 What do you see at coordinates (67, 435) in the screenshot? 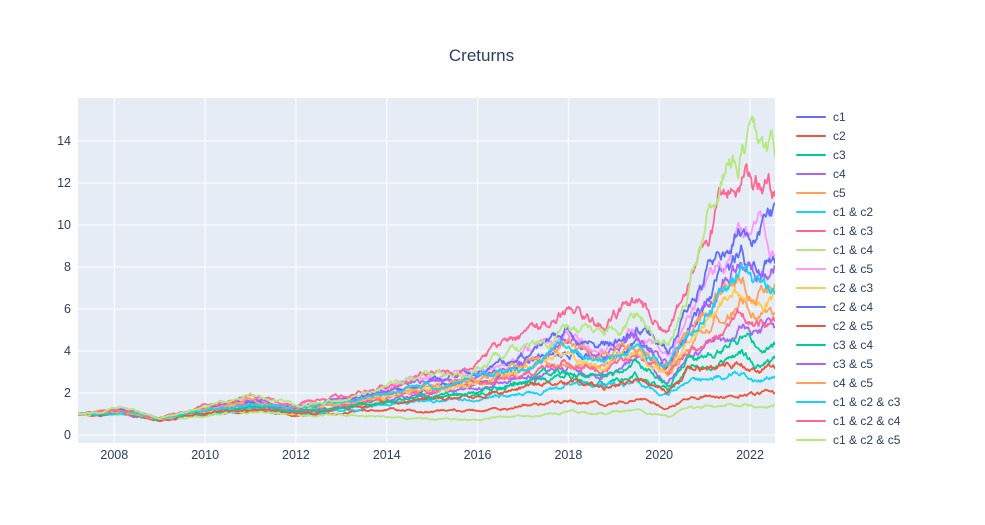
I see `y-tick-label: 0` at bounding box center [67, 435].